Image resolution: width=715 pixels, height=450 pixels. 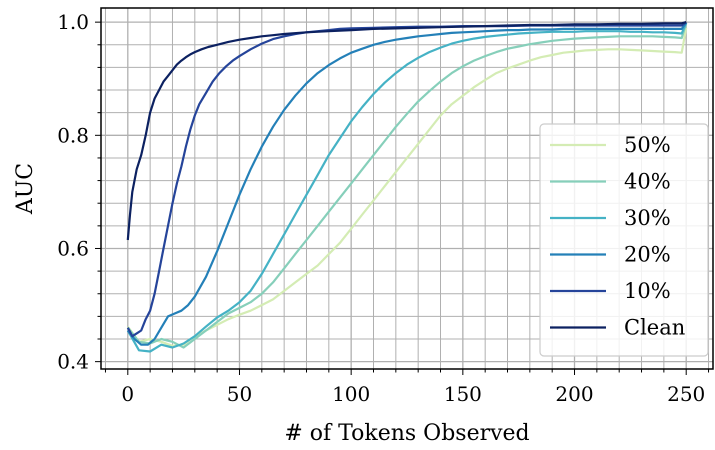 What do you see at coordinates (463, 394) in the screenshot?
I see `x-tick-label: 150` at bounding box center [463, 394].